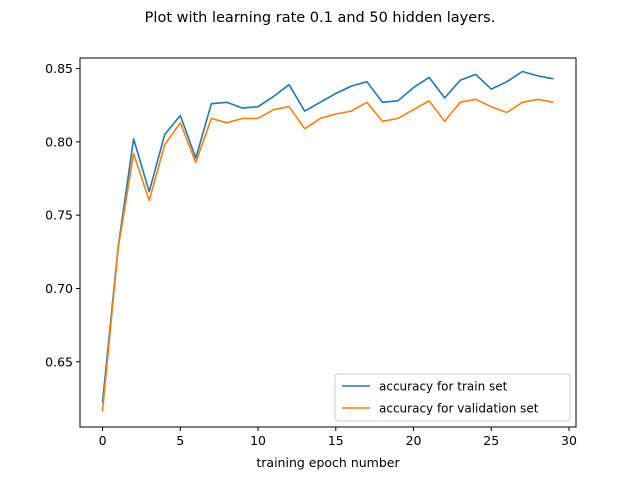 This screenshot has width=640, height=484. What do you see at coordinates (569, 440) in the screenshot?
I see `x-tick-label: 30` at bounding box center [569, 440].